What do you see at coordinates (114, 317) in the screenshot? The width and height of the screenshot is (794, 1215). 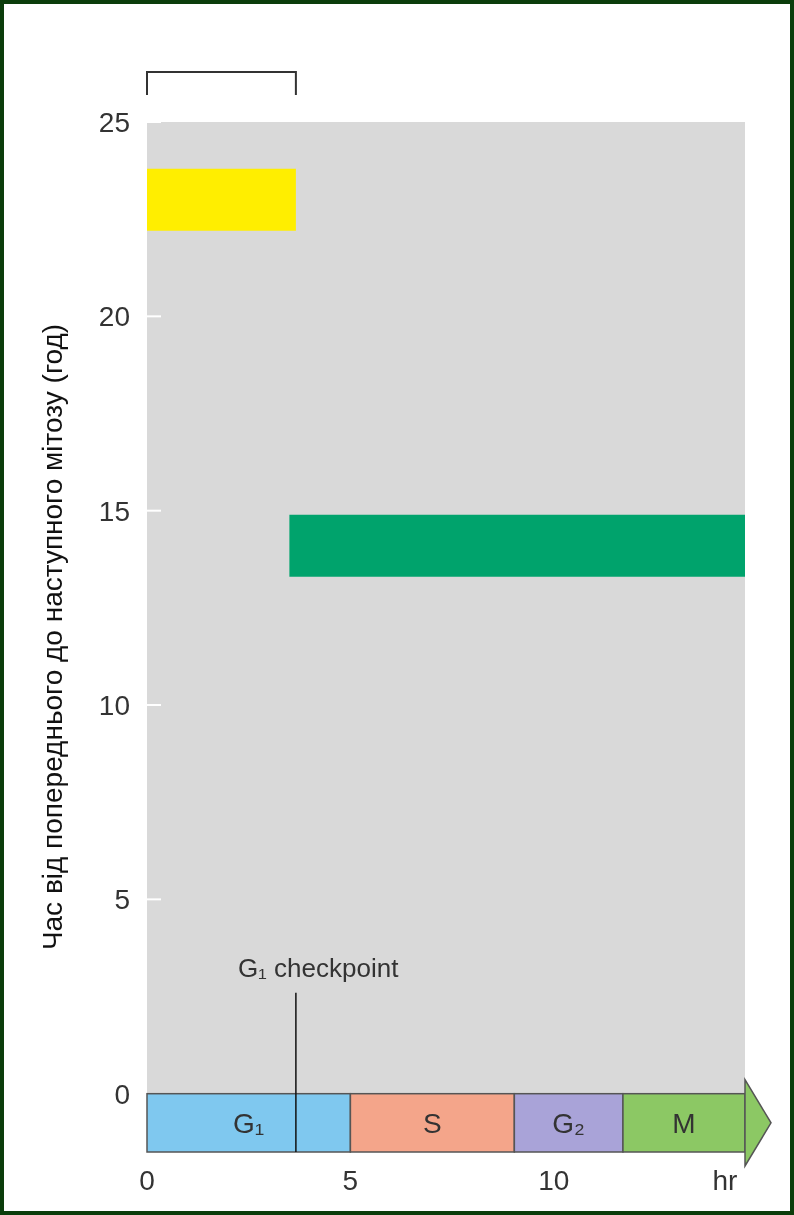 I see `y-tick-label: 20` at bounding box center [114, 317].